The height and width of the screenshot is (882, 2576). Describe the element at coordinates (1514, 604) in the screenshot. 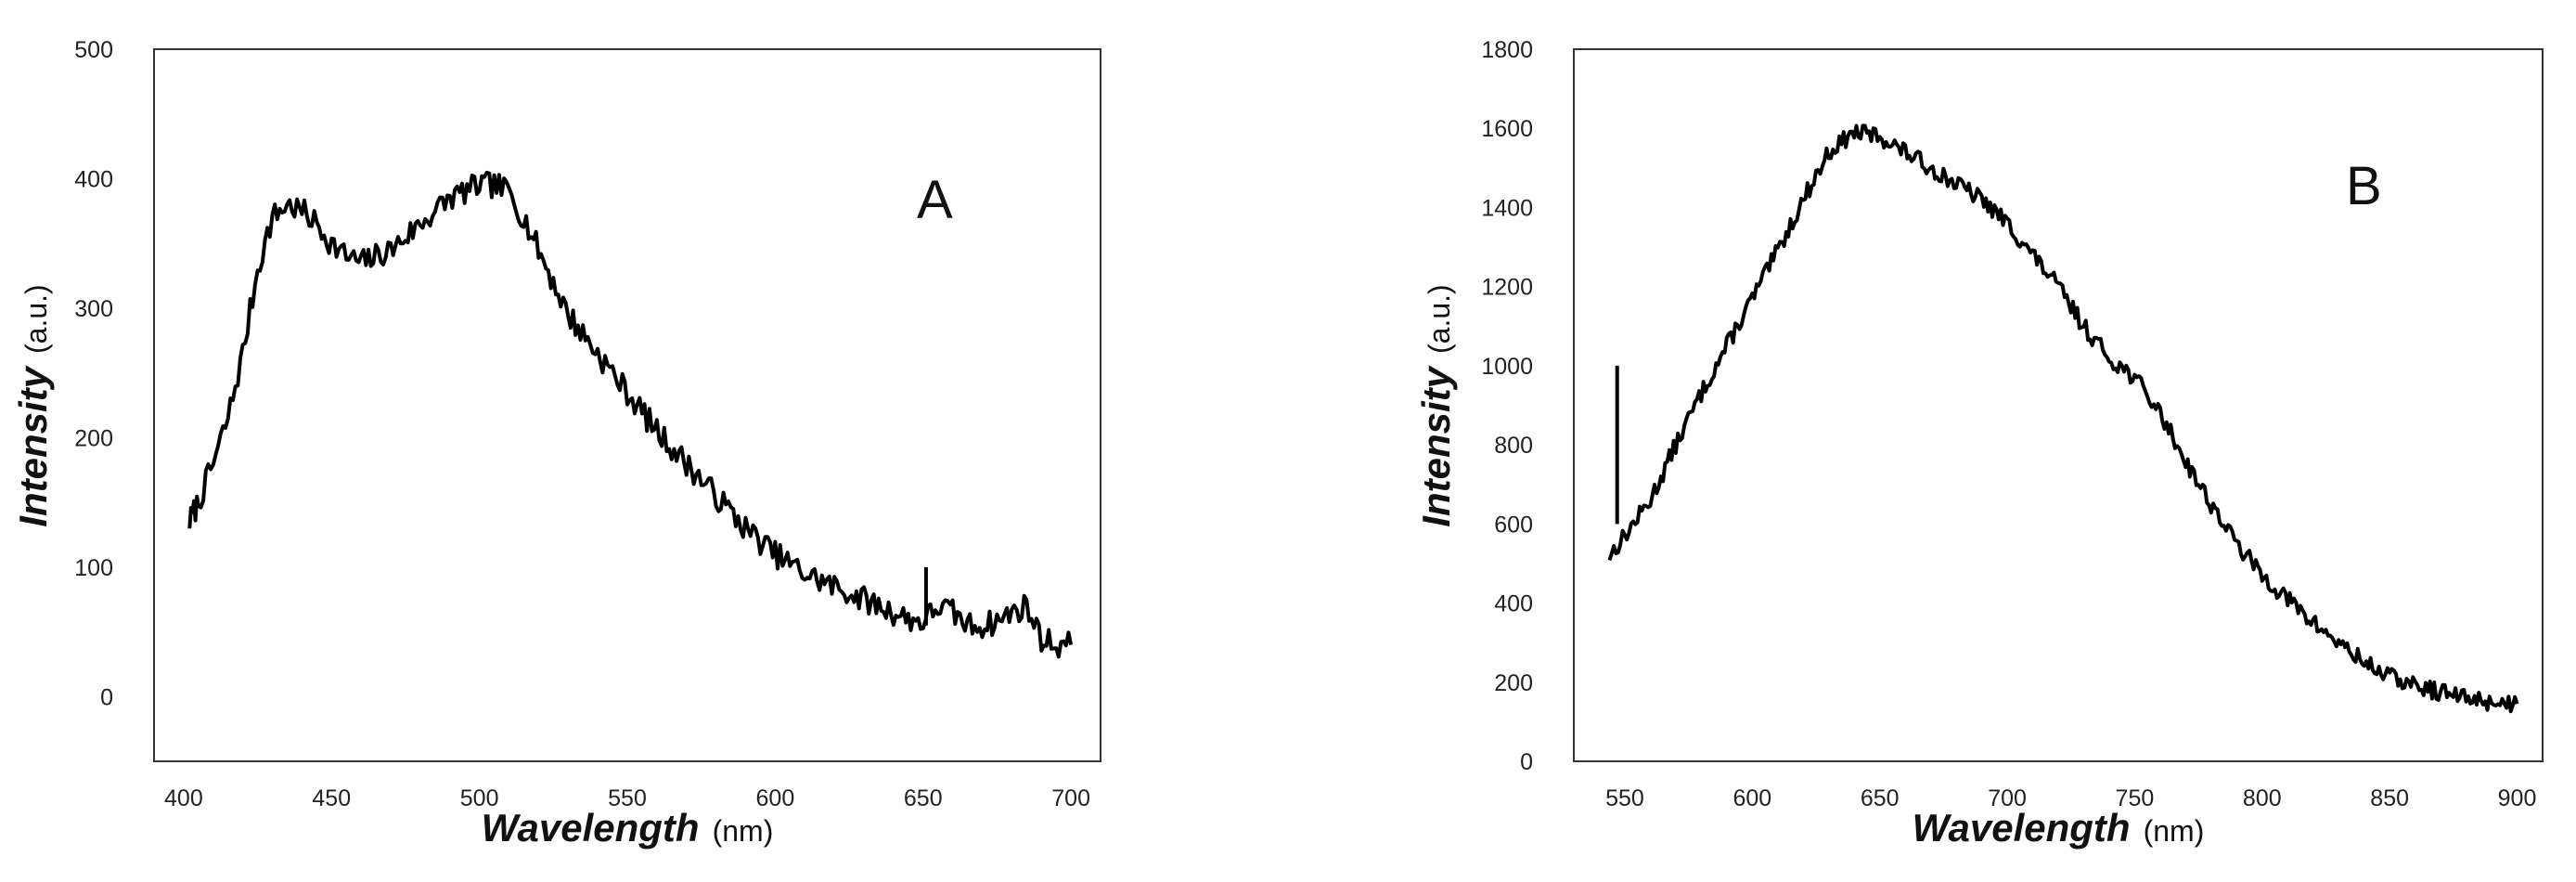

I see `chart-b-y-tick-label: 400` at that location.